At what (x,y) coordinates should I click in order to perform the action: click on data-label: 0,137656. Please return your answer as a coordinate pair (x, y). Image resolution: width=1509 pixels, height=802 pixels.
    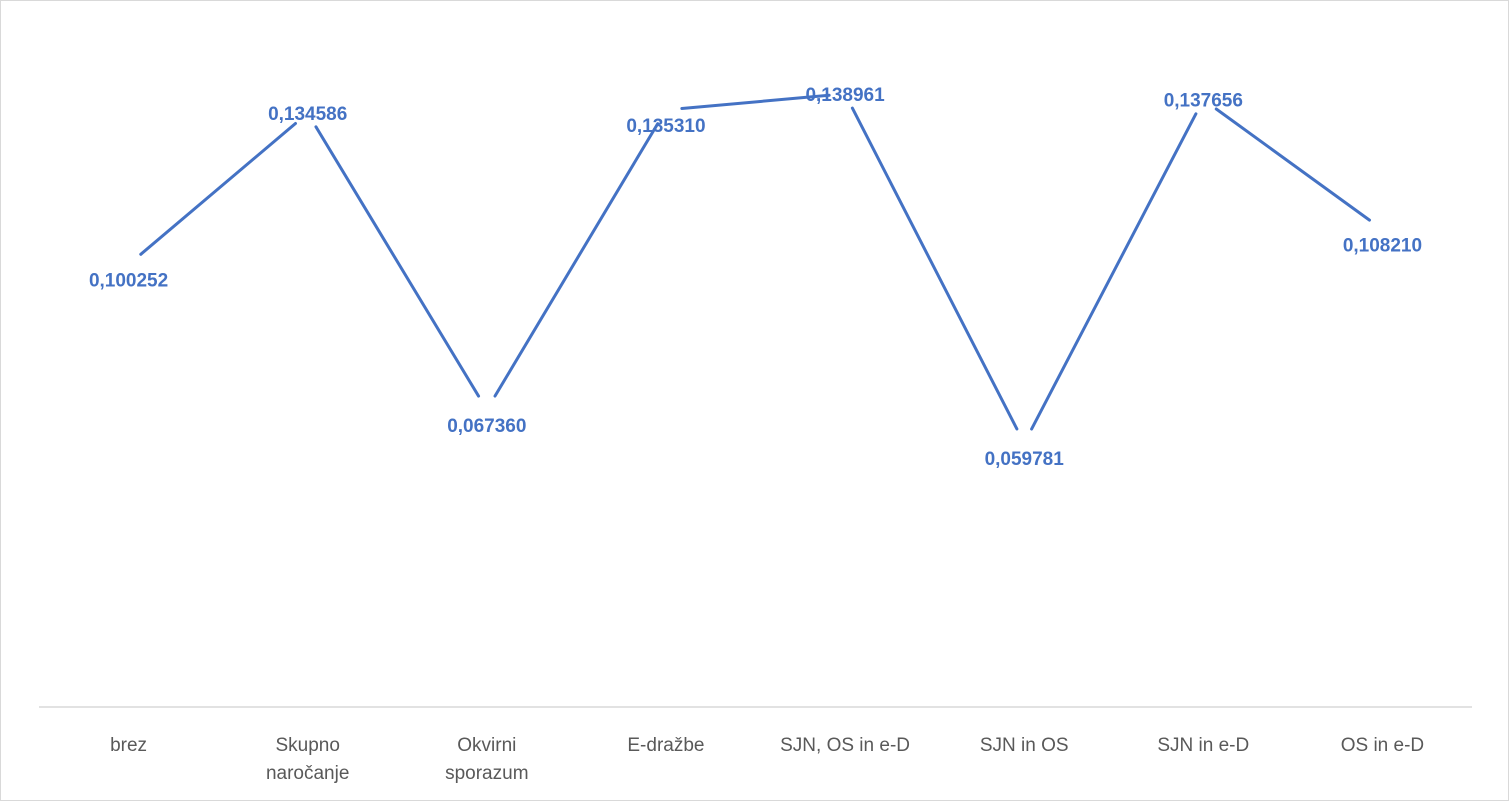
    Looking at the image, I should click on (1203, 101).